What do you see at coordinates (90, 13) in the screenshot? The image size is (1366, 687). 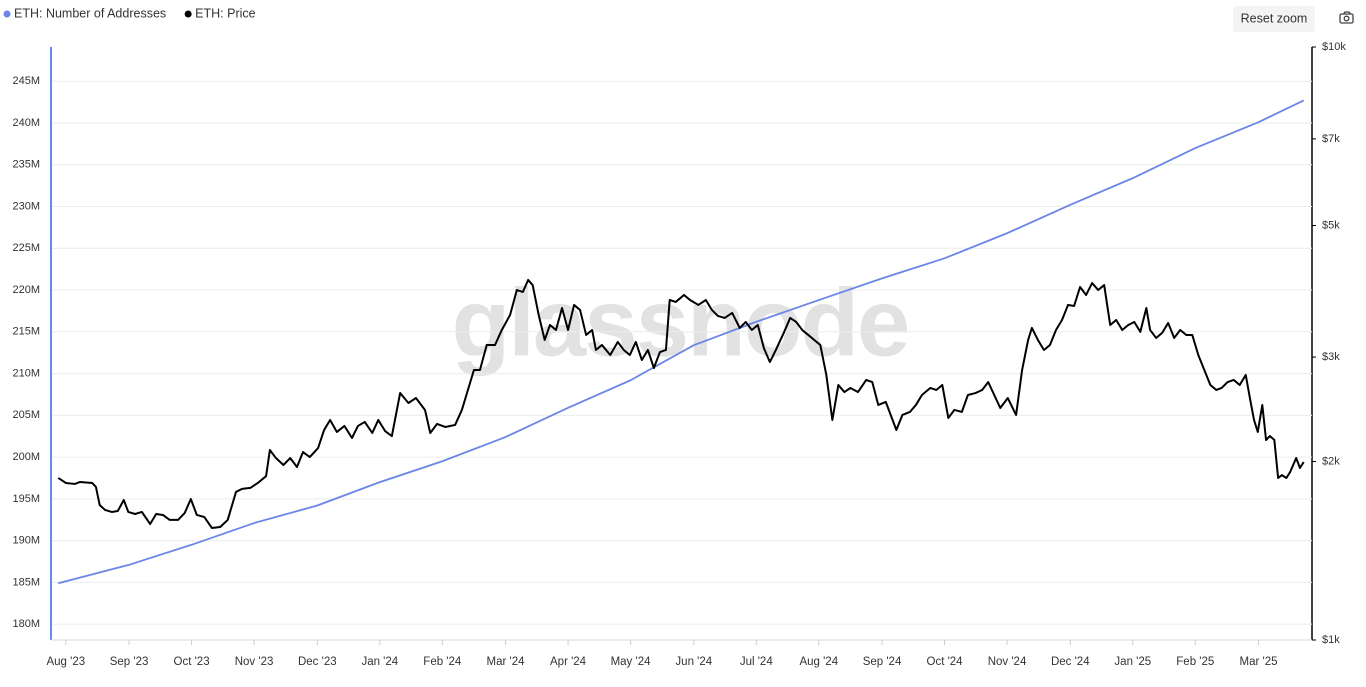 I see `legend-label: ETH: Number of Addresses` at bounding box center [90, 13].